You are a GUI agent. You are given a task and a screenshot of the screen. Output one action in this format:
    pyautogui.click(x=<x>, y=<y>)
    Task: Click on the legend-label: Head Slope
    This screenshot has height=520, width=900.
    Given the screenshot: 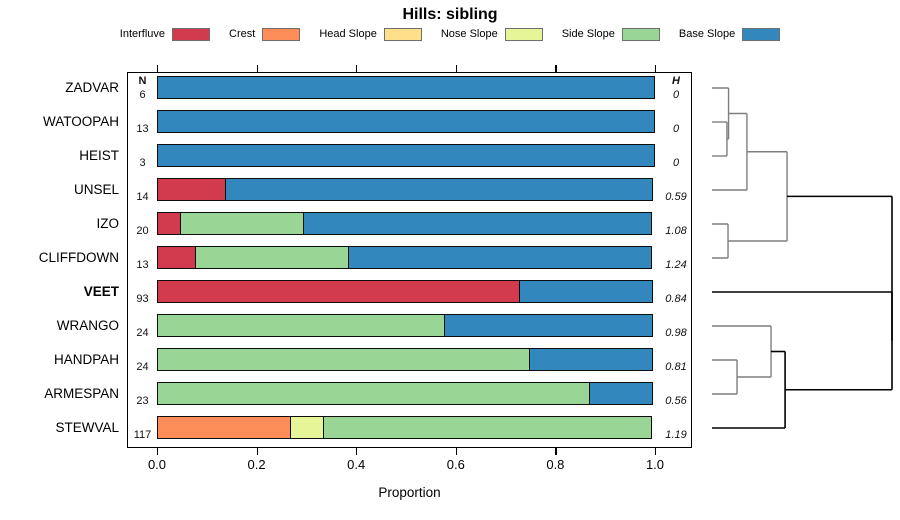 What is the action you would take?
    pyautogui.click(x=348, y=34)
    